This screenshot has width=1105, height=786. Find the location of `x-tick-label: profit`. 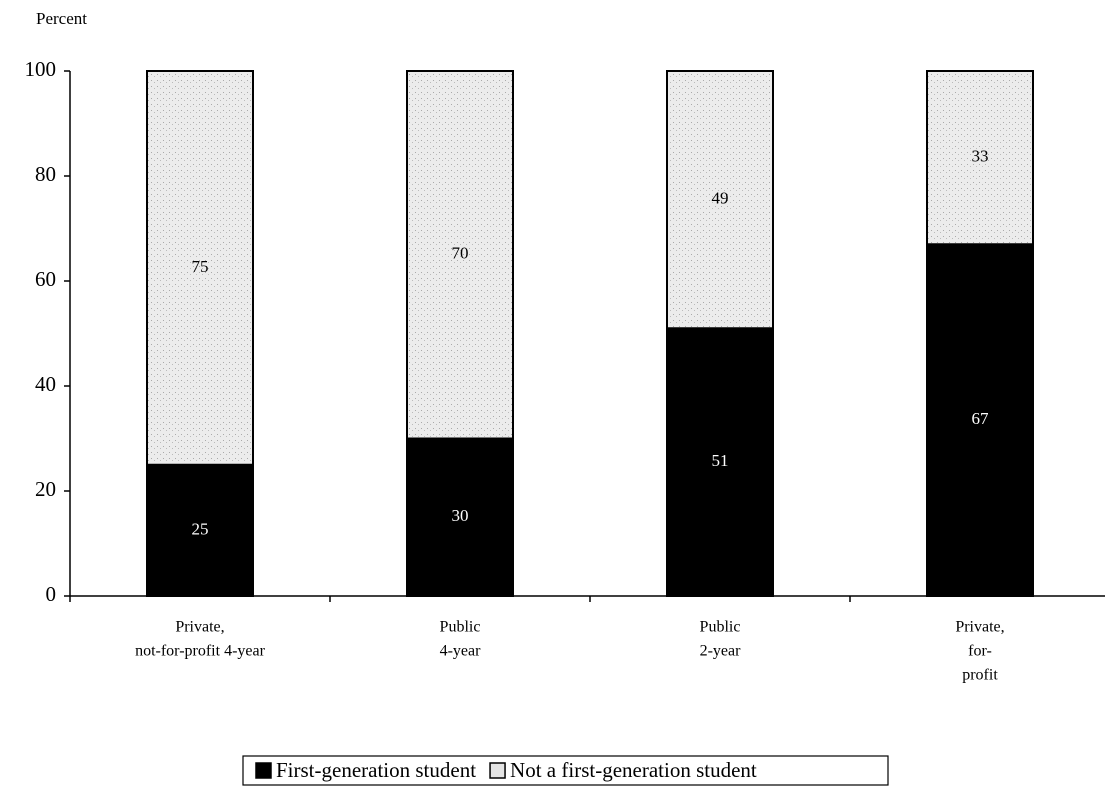

x-tick-label: profit is located at coordinates (980, 675).